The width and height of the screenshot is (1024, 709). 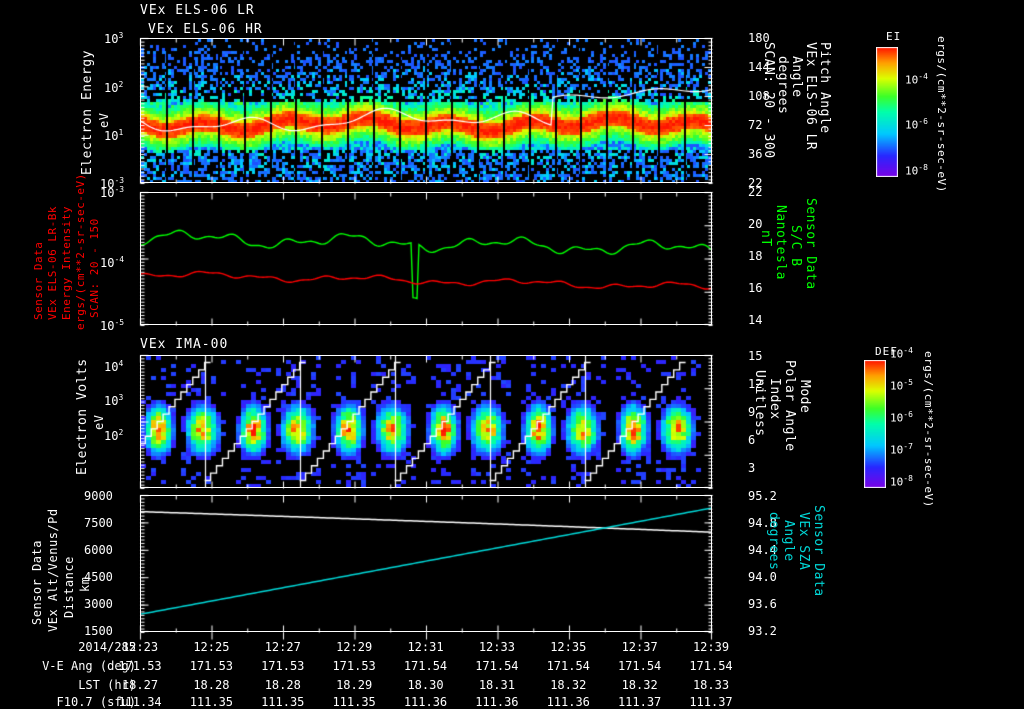 What do you see at coordinates (752, 468) in the screenshot?
I see `panel3-right-ytick-4: 3` at bounding box center [752, 468].